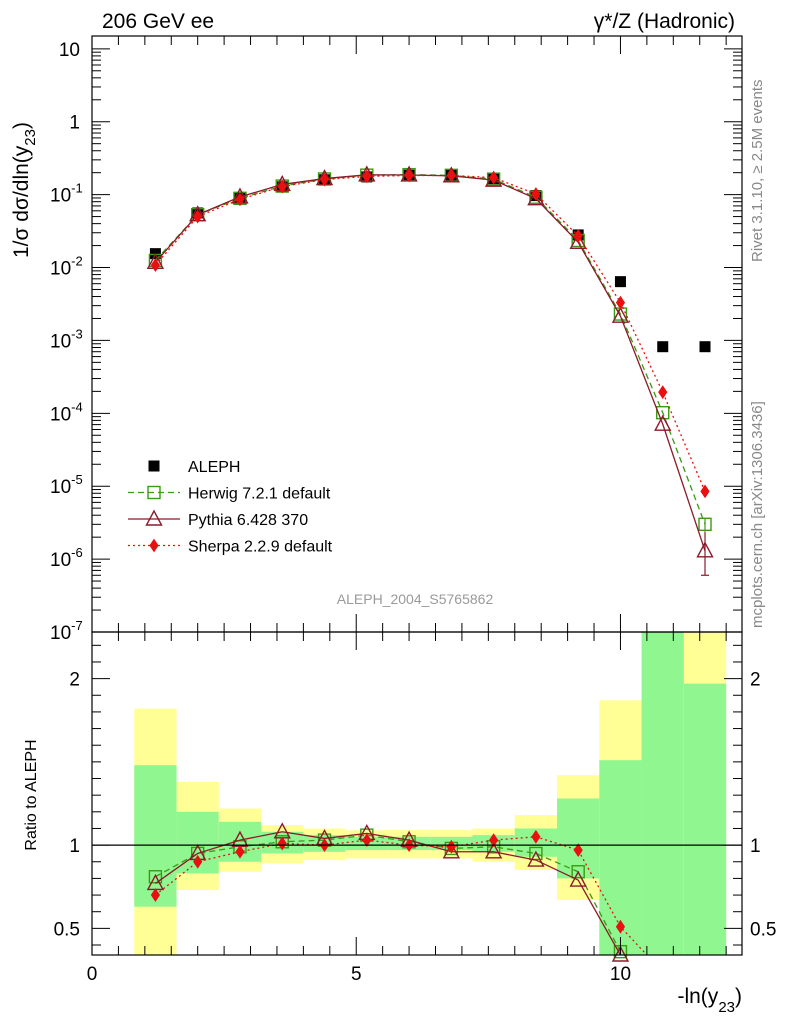 The image size is (786, 1024). Describe the element at coordinates (66, 631) in the screenshot. I see `main-ytick-label: 10⁻⁷` at that location.